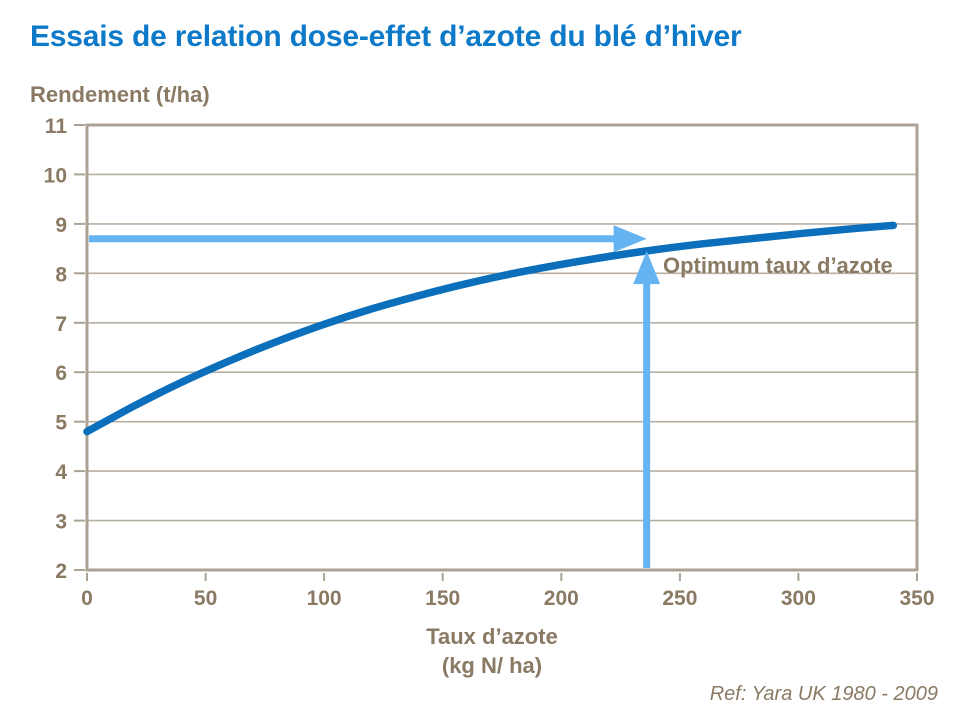 The image size is (960, 720). What do you see at coordinates (61, 571) in the screenshot?
I see `svg-text: 2` at bounding box center [61, 571].